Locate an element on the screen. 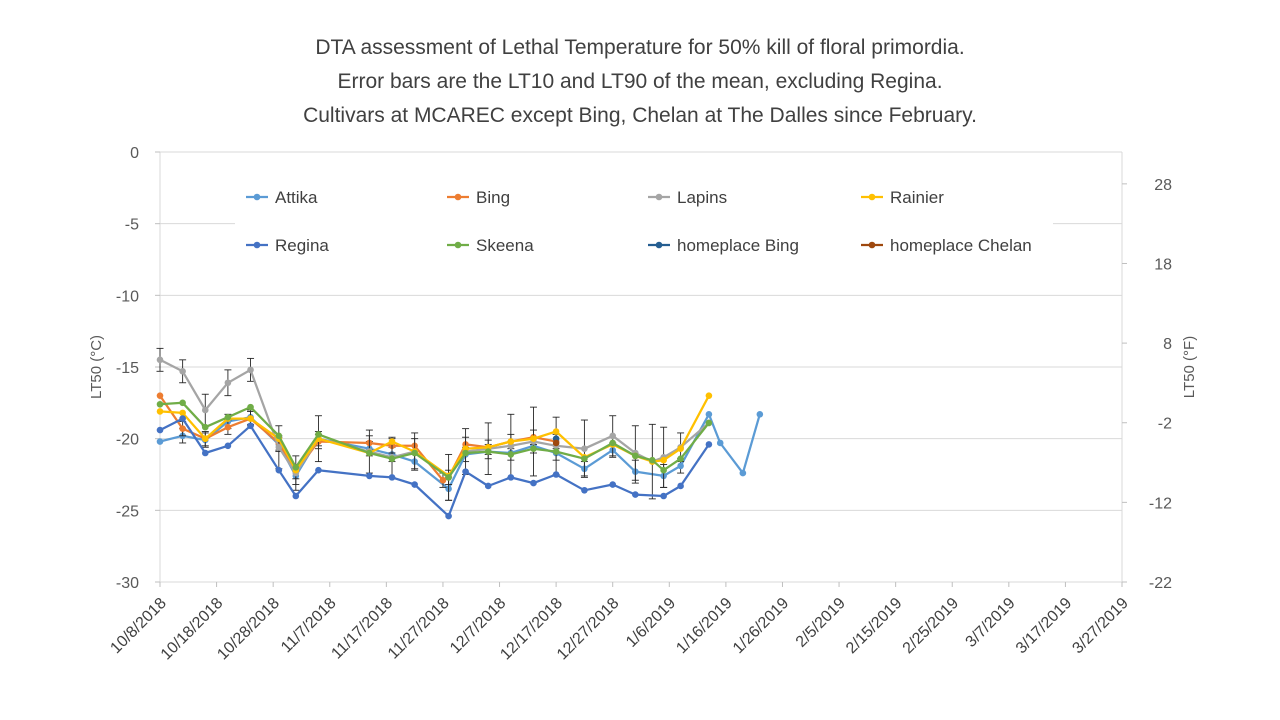  bing-line is located at coordinates (358, 438).